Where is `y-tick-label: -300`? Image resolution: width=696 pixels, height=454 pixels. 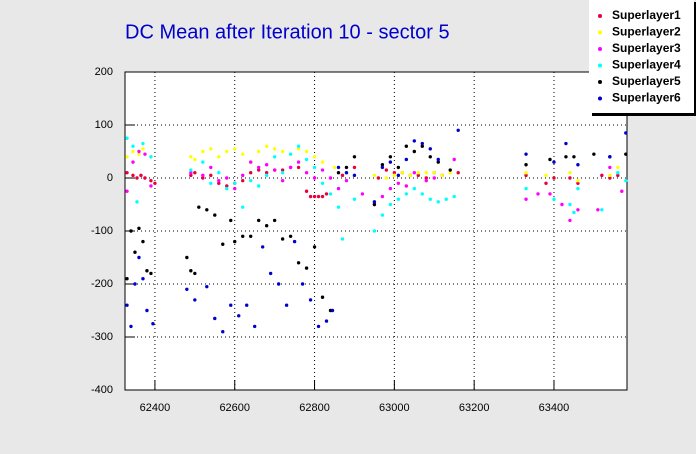
y-tick-label: -300 is located at coordinates (102, 337).